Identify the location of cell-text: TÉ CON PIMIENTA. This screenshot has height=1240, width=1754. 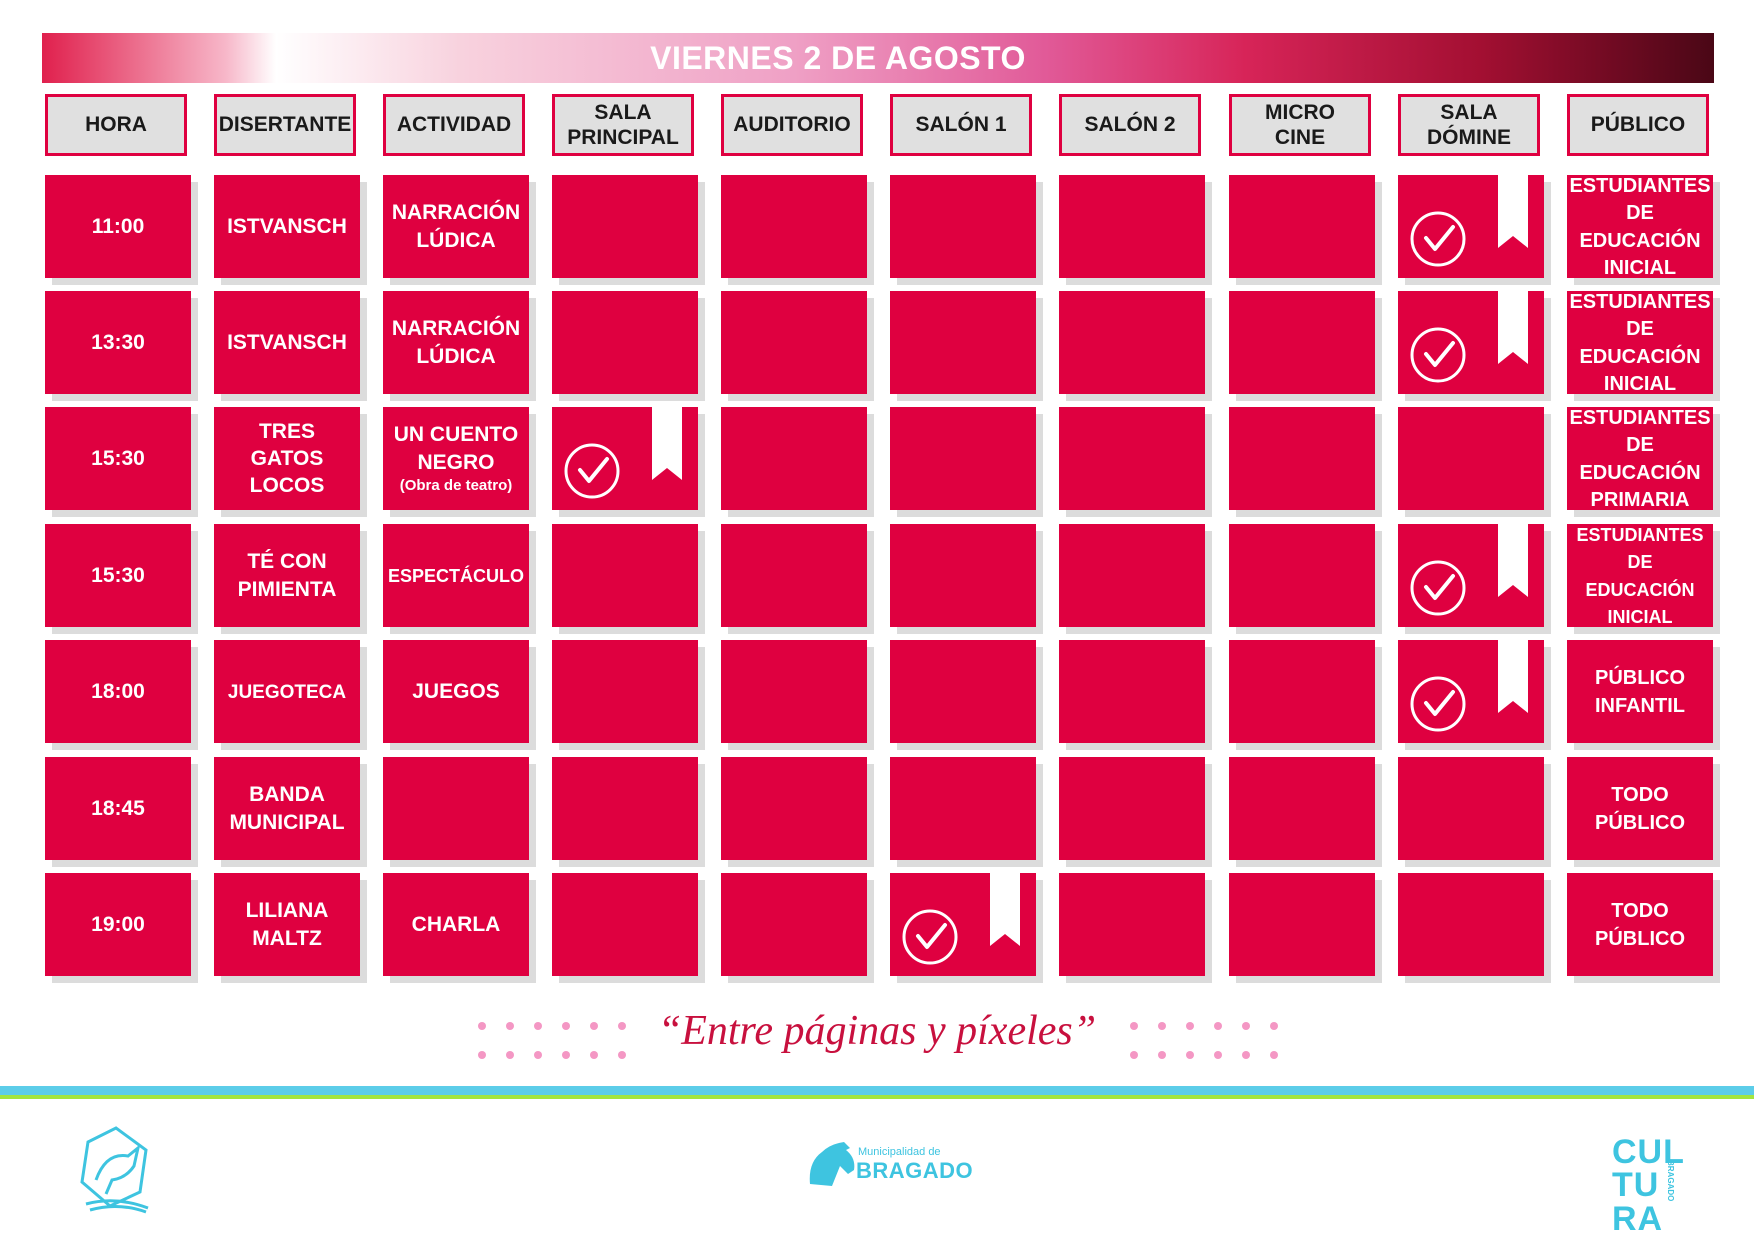
(287, 575).